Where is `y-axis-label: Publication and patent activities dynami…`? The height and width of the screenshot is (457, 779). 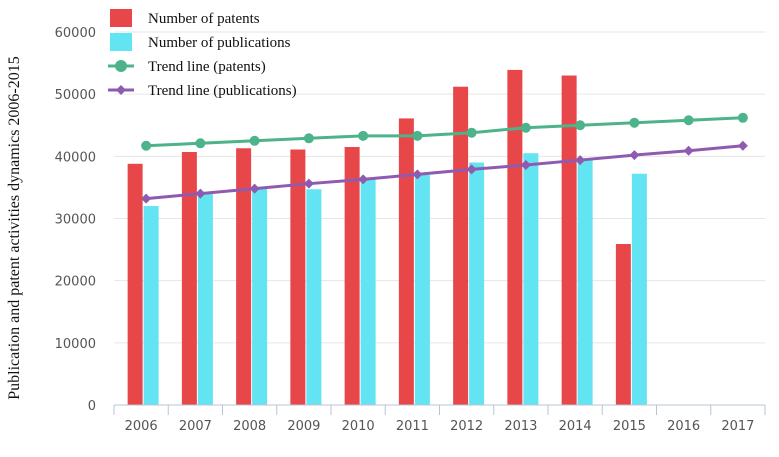 y-axis-label: Publication and patent activities dynami… is located at coordinates (14, 227).